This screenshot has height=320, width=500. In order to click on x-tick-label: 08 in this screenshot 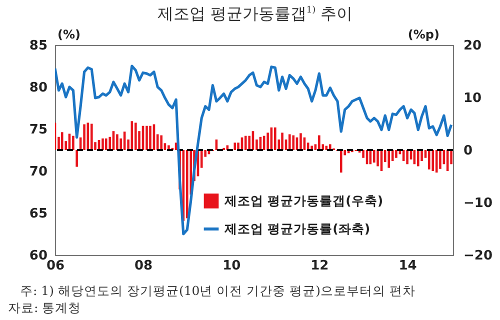, I will do `click(143, 266)`.